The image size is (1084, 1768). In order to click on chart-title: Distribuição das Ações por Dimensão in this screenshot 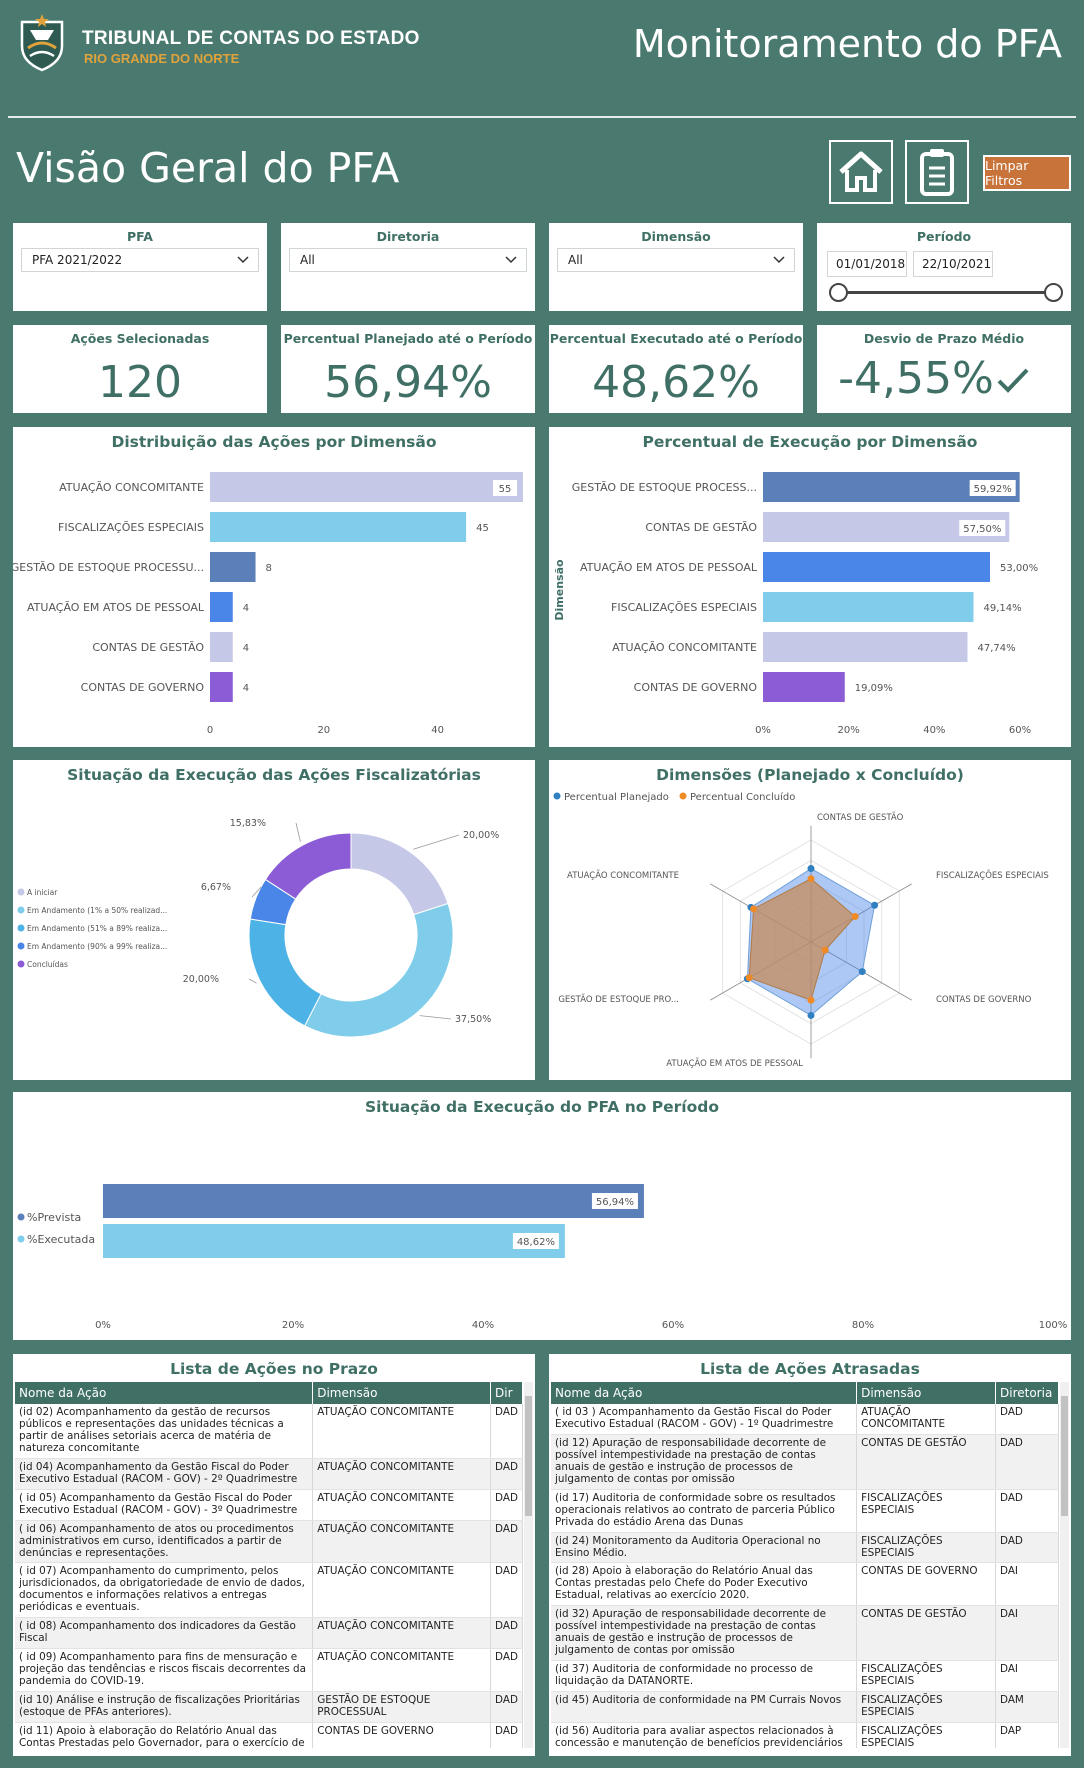, I will do `click(274, 442)`.